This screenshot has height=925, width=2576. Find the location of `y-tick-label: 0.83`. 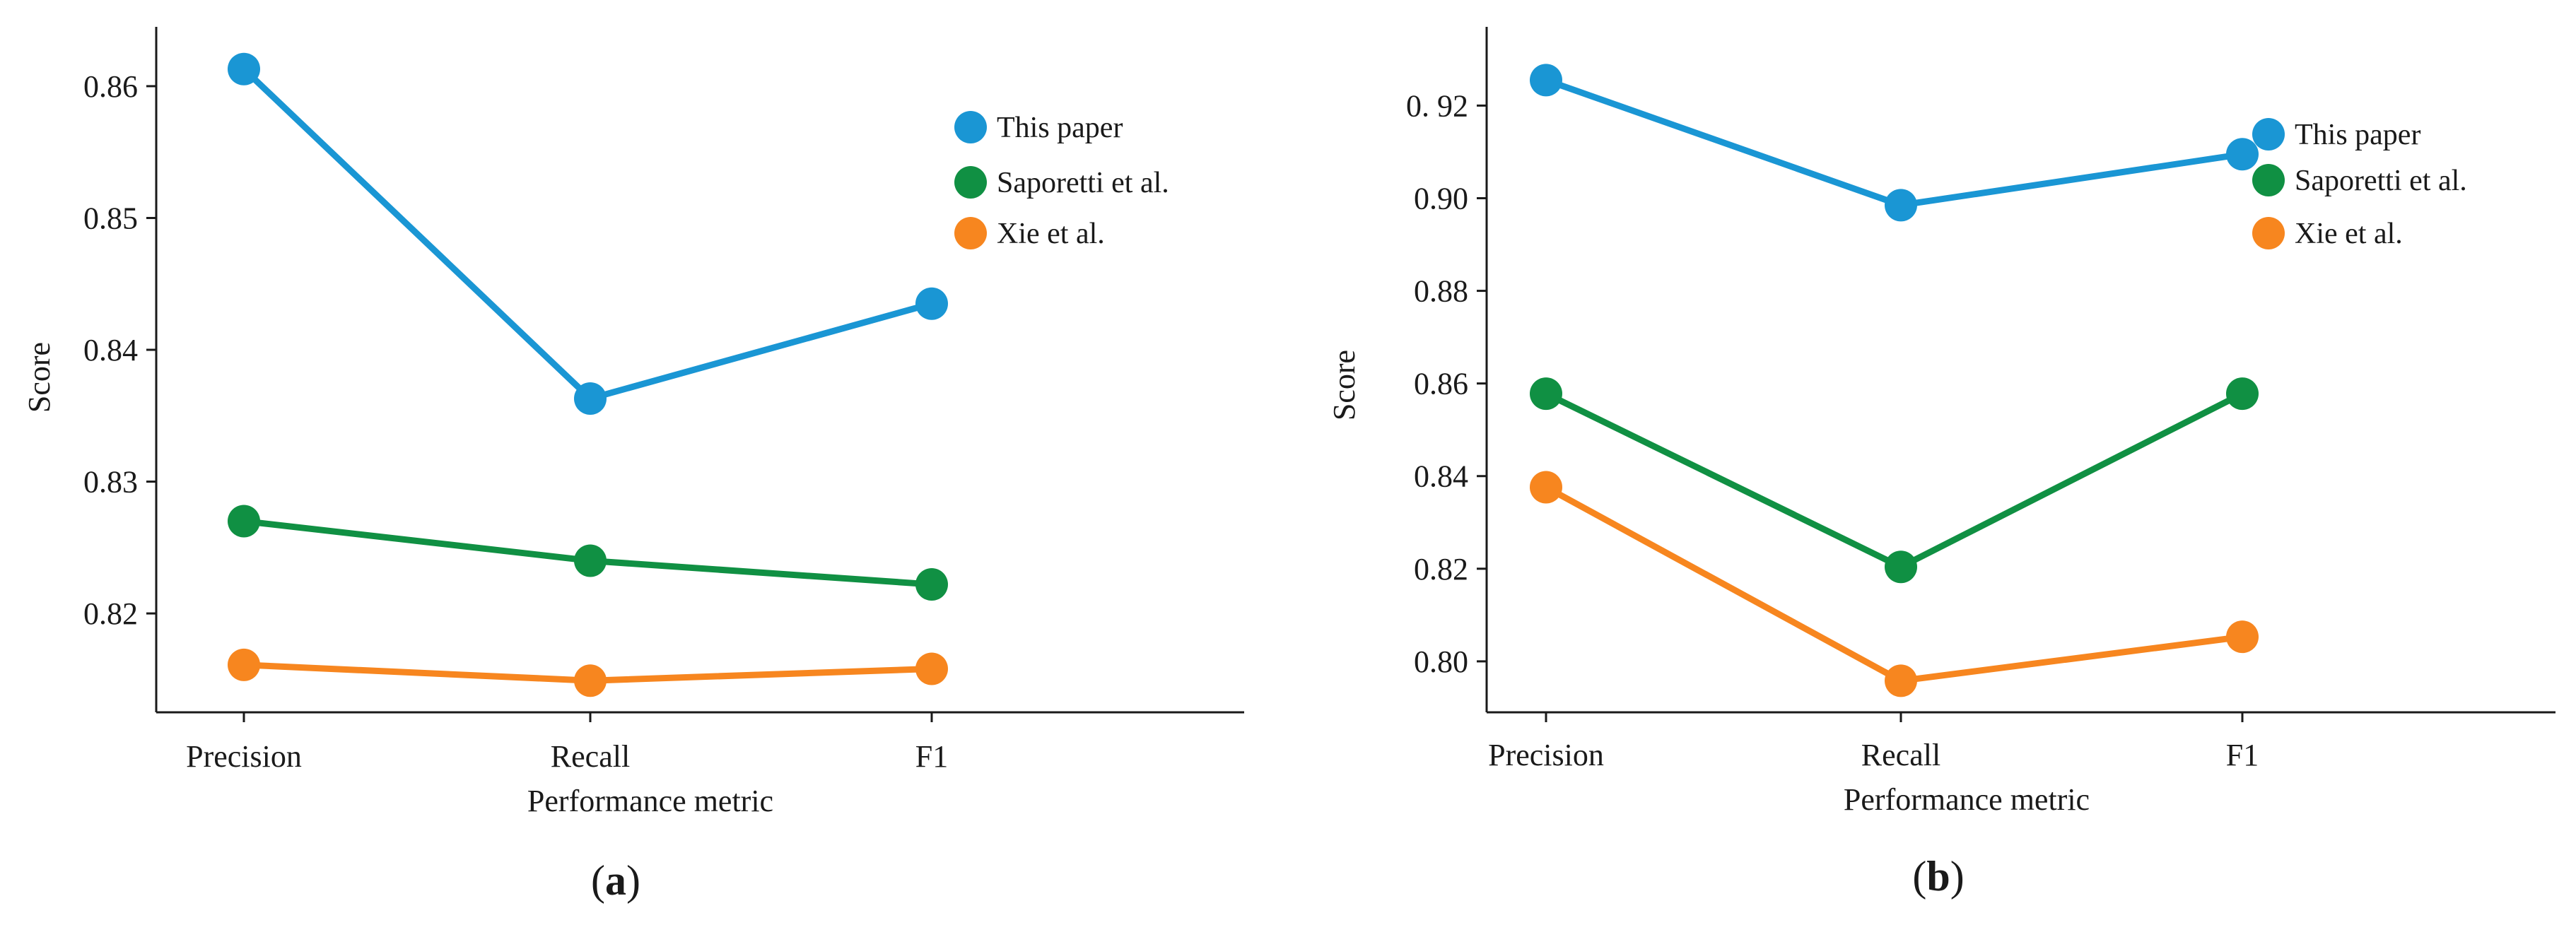

y-tick-label: 0.83 is located at coordinates (111, 483).